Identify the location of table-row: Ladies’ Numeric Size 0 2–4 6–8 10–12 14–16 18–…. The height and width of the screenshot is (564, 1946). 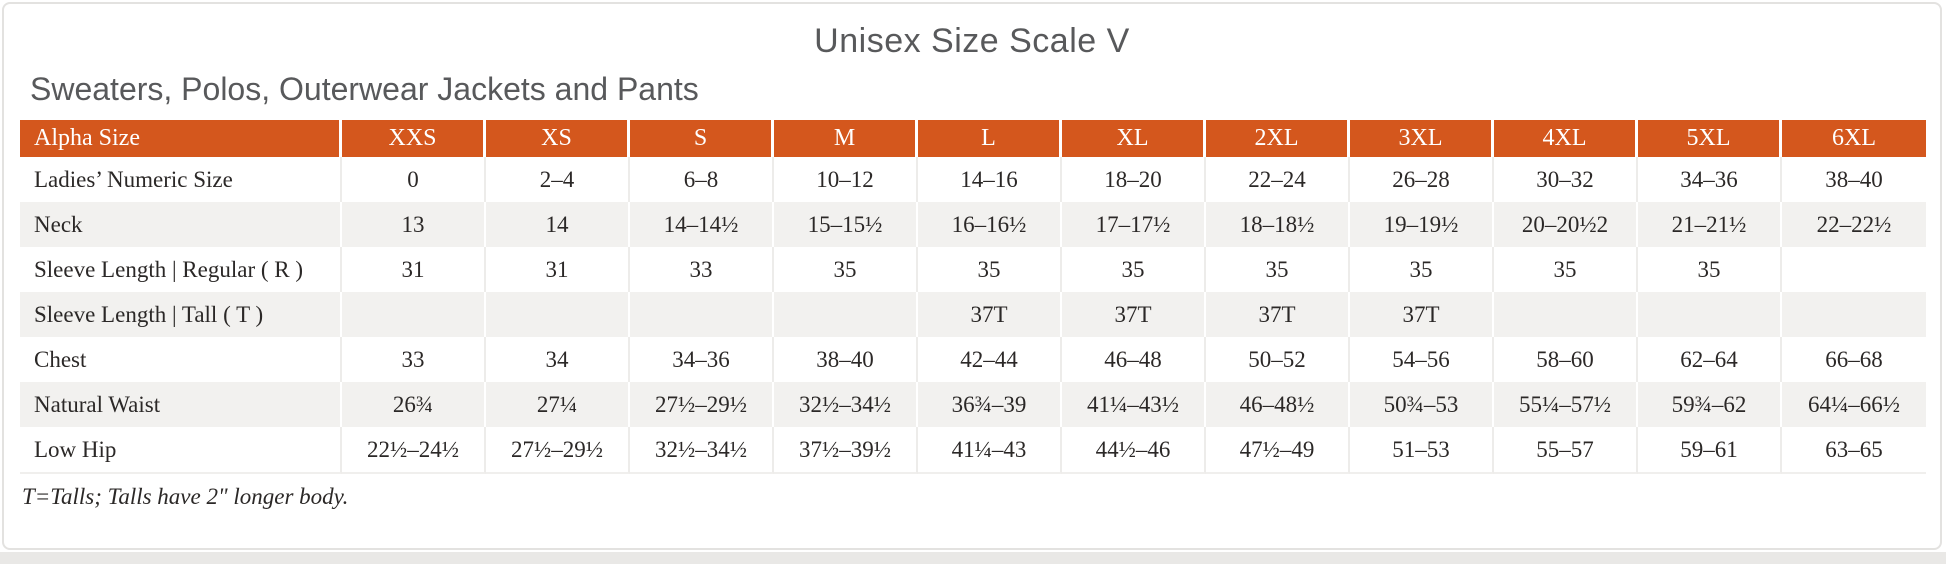
(973, 179).